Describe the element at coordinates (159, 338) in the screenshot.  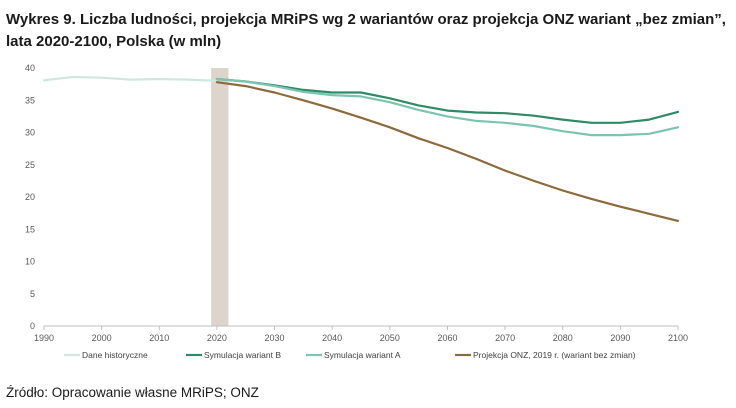
I see `x-tick-label: 2010` at that location.